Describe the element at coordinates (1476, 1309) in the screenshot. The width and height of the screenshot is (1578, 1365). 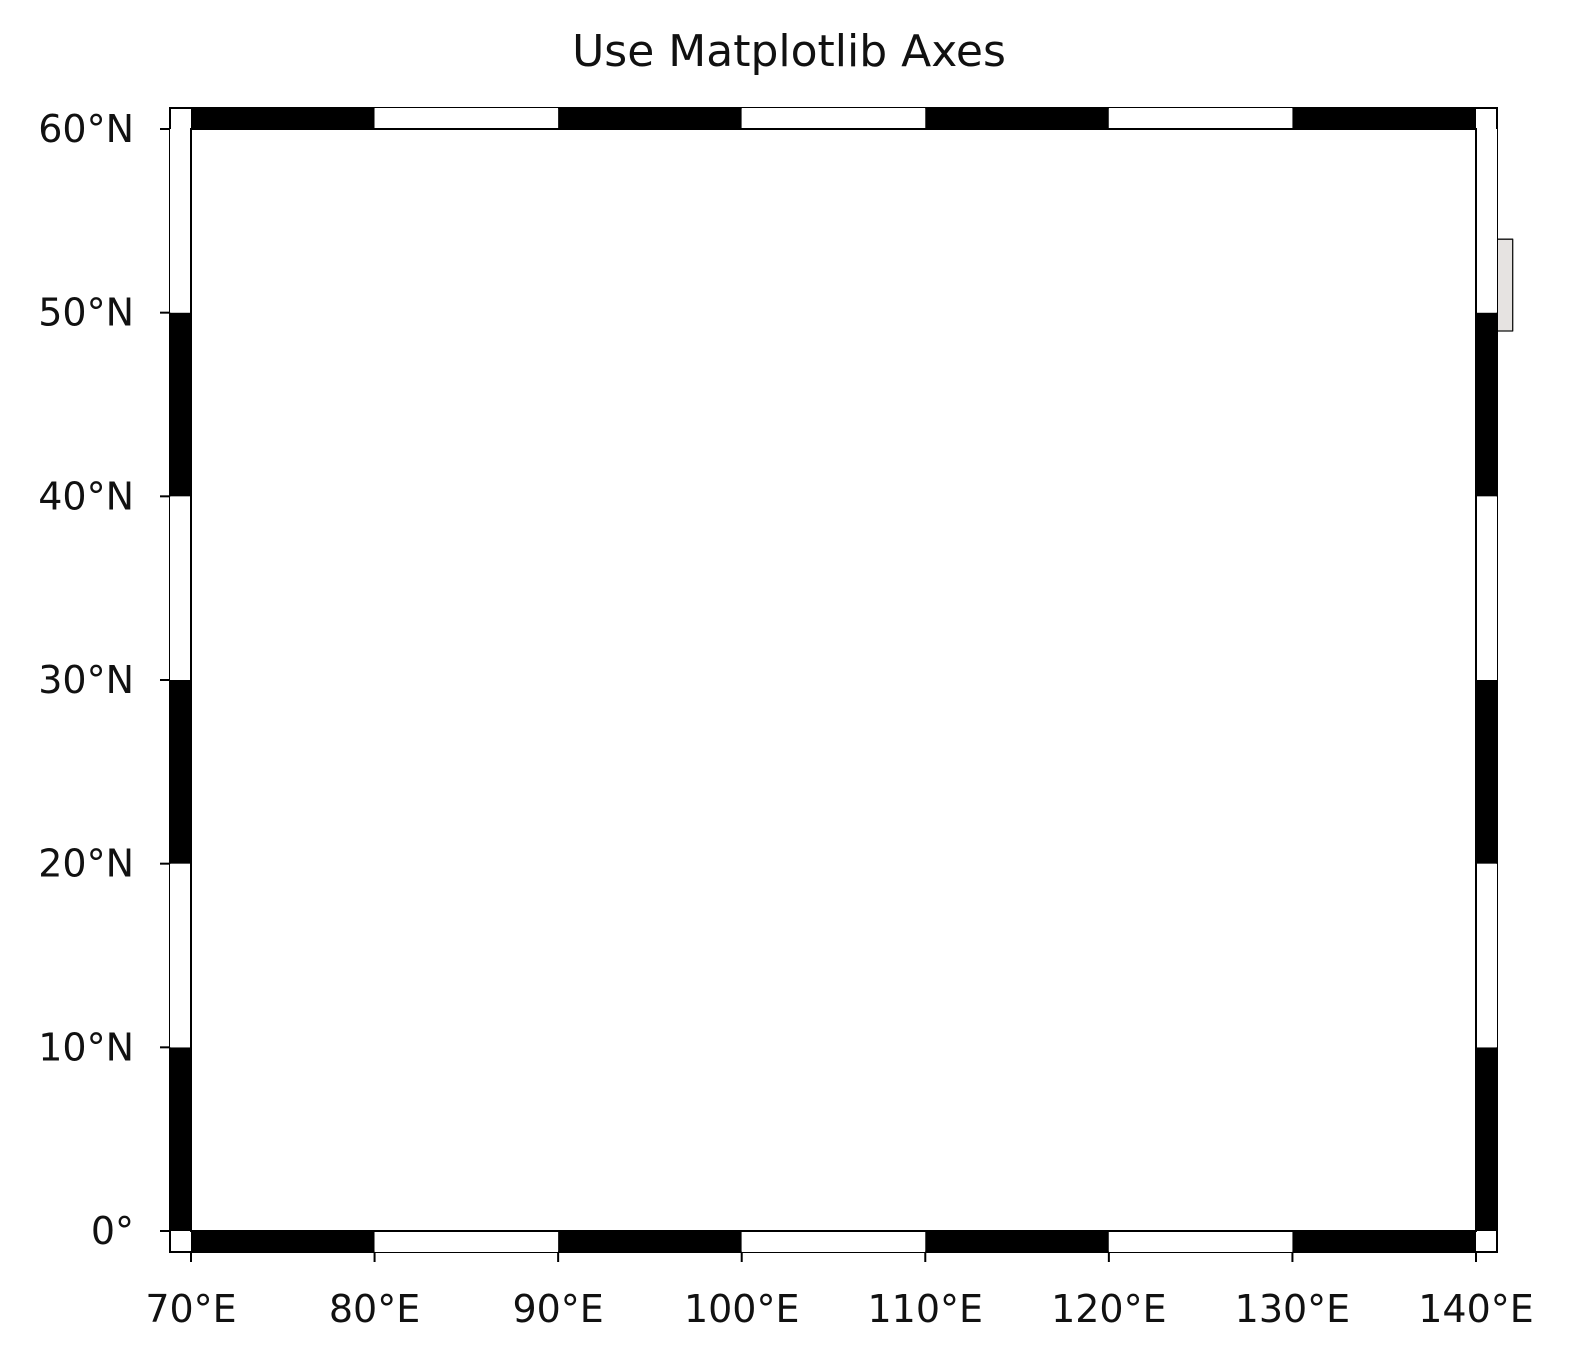
I see `x-tick-label: 140°E` at that location.